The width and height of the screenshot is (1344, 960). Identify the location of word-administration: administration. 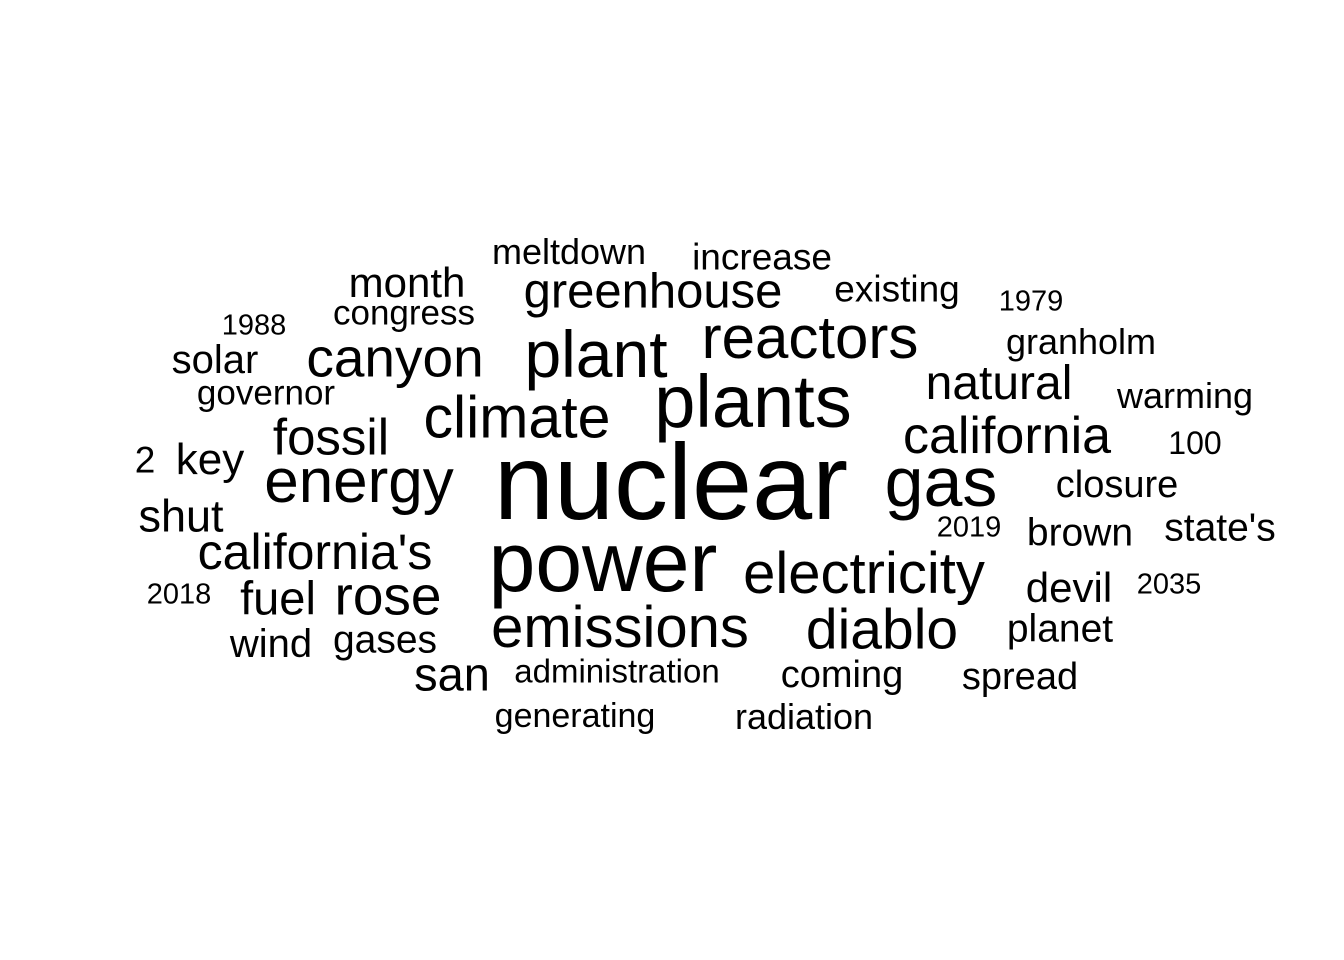
(617, 671).